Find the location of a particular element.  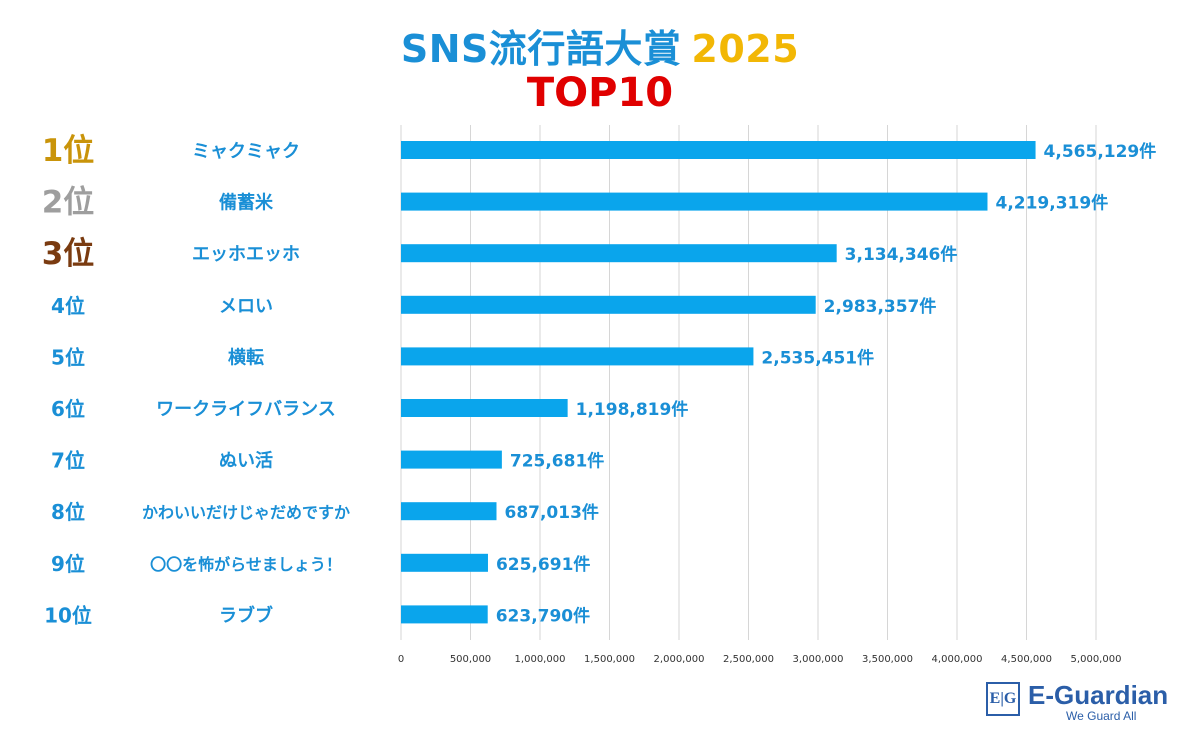

x-tick-label: 2,500,000 is located at coordinates (748, 659).